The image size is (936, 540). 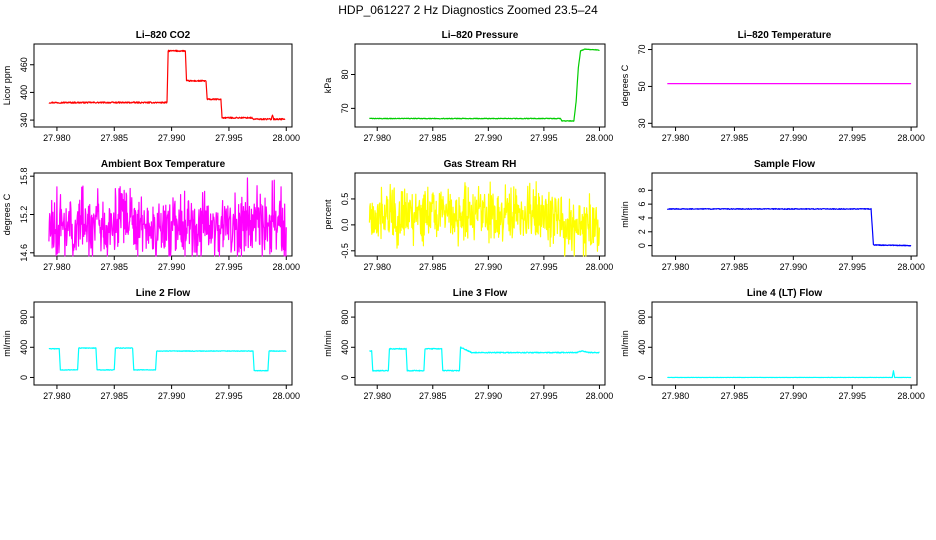 What do you see at coordinates (328, 214) in the screenshot?
I see `y-axis-label: percent` at bounding box center [328, 214].